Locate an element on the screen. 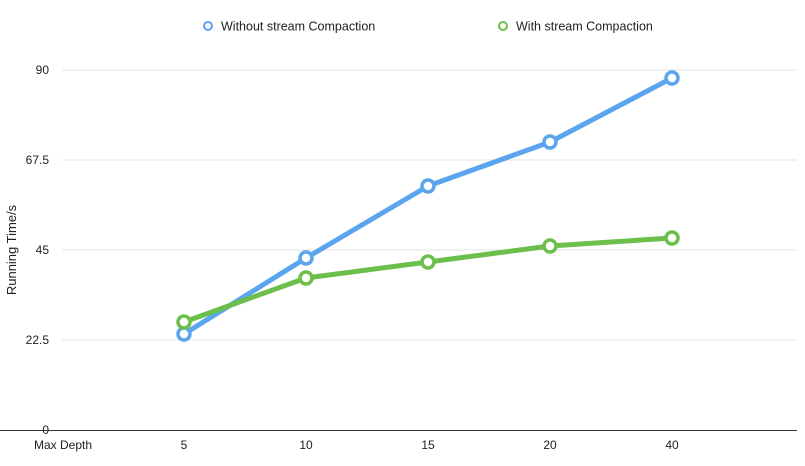  legend-item: With stream Compaction is located at coordinates (575, 27).